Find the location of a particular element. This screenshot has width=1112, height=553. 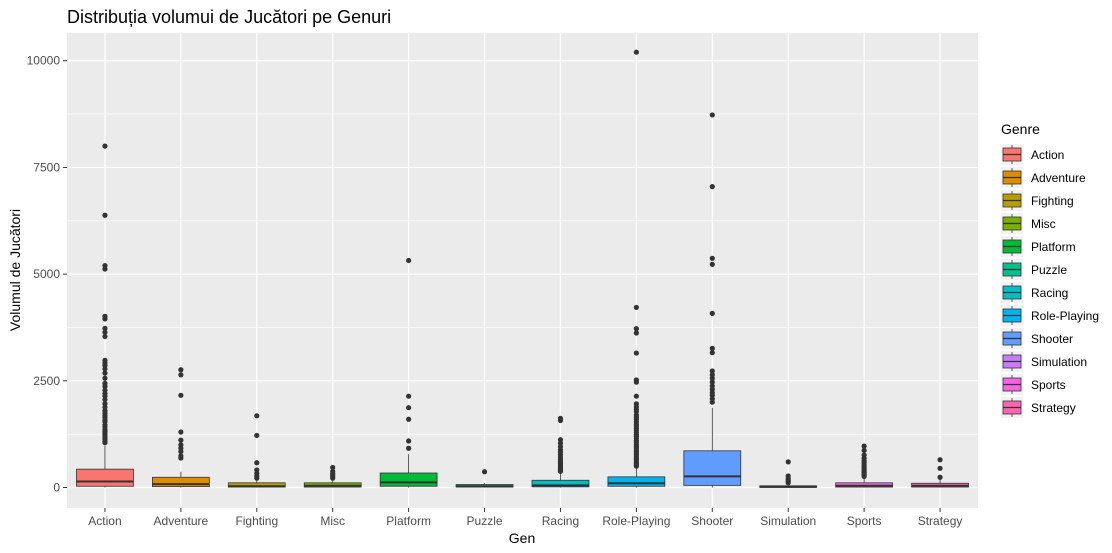

legend-label: Role-Playing is located at coordinates (1065, 316).